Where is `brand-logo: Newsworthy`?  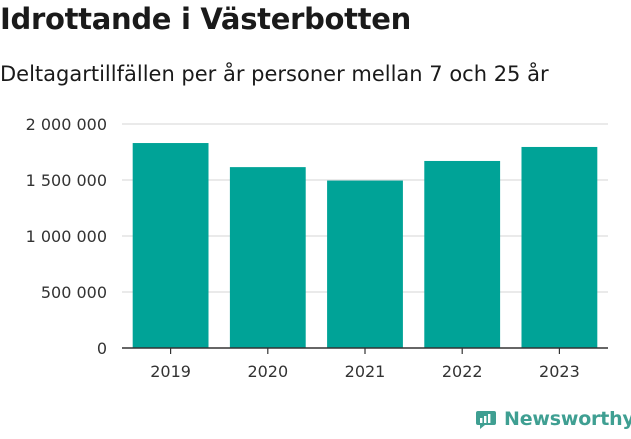
brand-logo: Newsworthy is located at coordinates (553, 419).